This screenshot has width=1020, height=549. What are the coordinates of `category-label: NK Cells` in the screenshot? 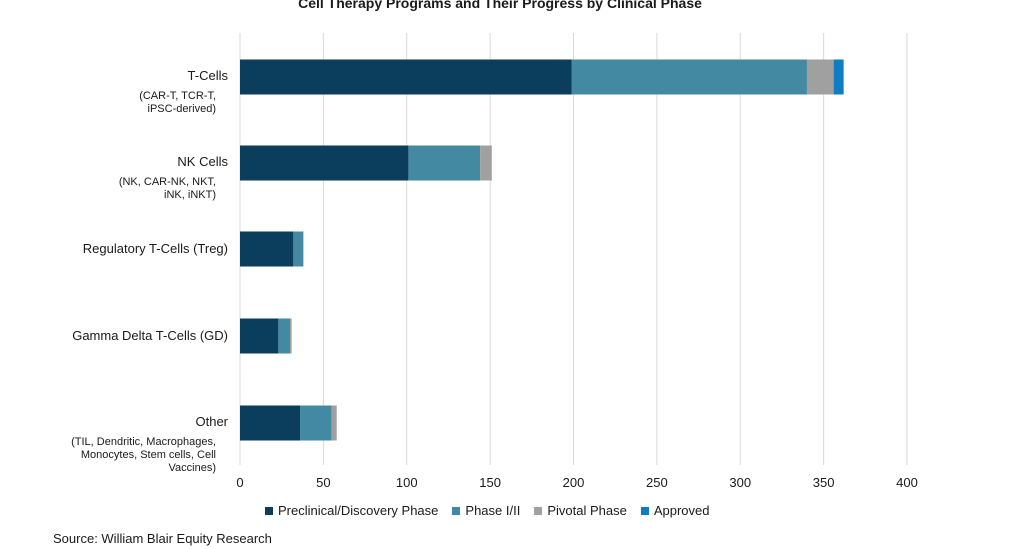 It's located at (202, 161).